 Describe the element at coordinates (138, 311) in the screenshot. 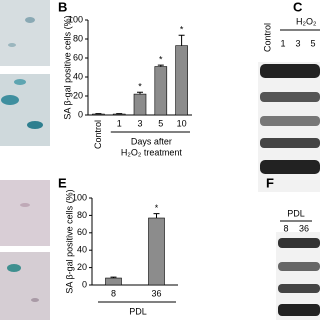

I see `x-axis-label: PDL` at that location.